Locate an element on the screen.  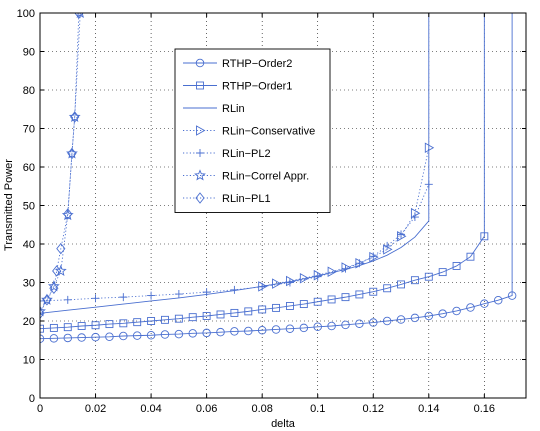
y-tick-label: 30 is located at coordinates (29, 284).